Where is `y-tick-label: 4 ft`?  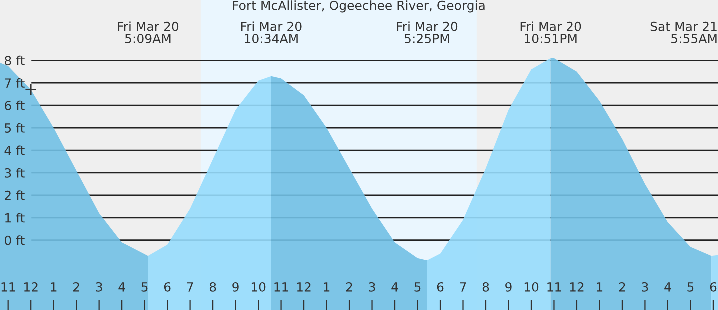 y-tick-label: 4 ft is located at coordinates (14, 151).